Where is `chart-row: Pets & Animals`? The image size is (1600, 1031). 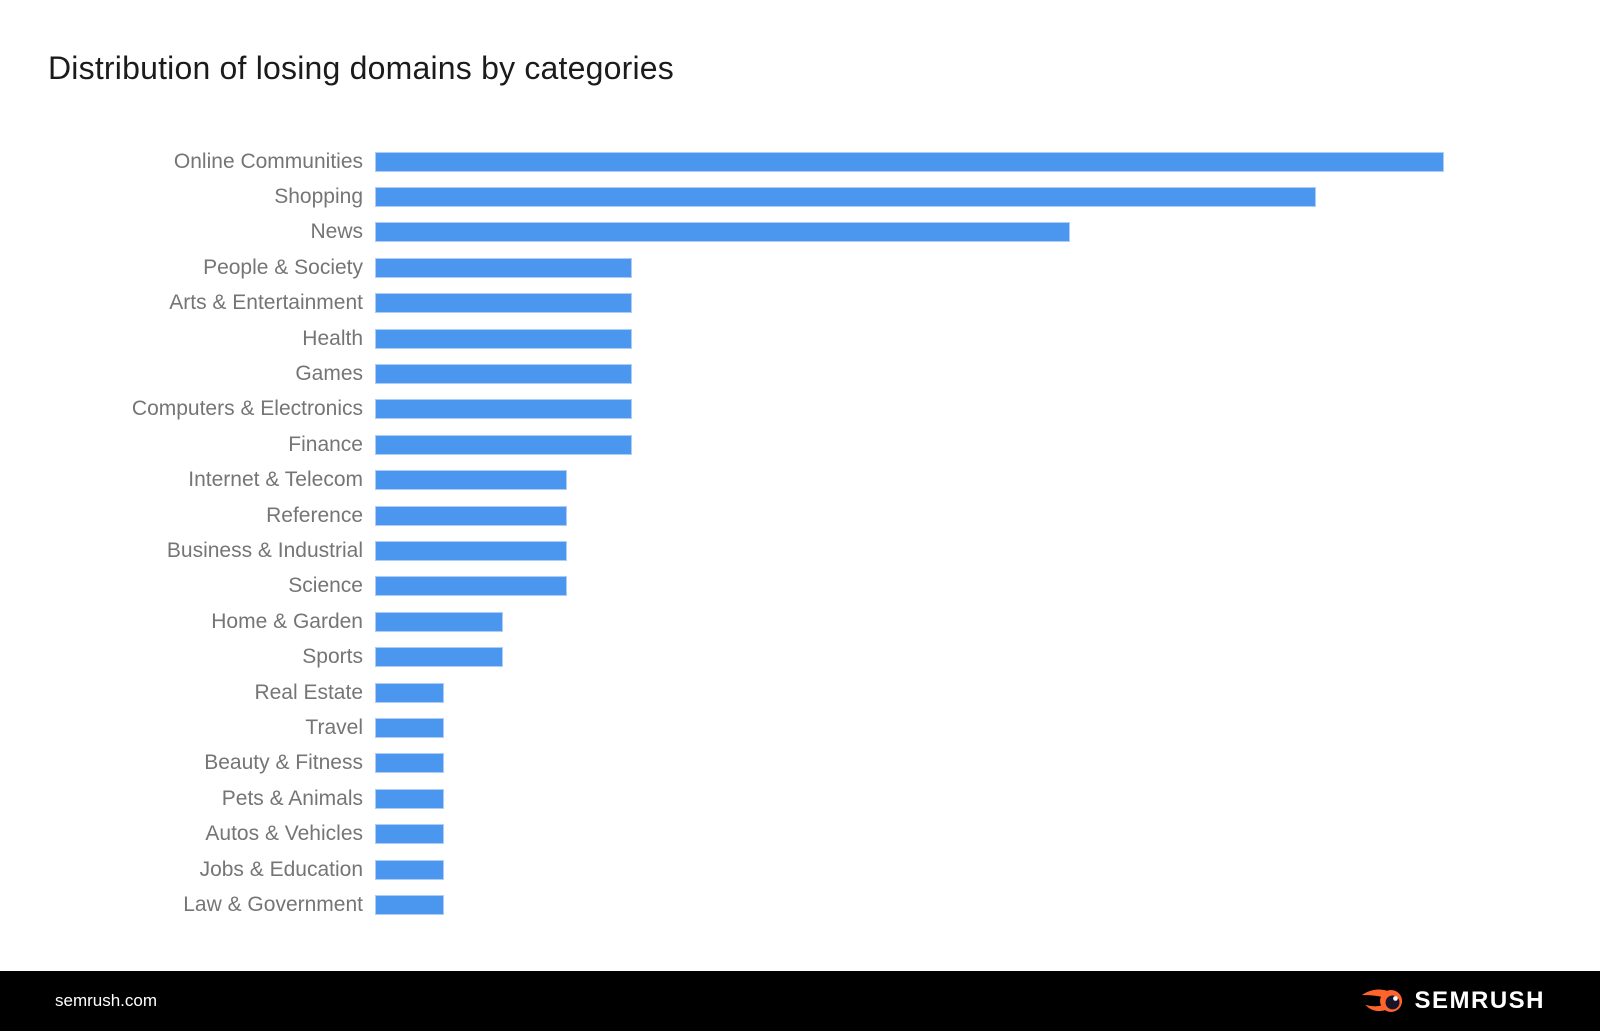 chart-row: Pets & Animals is located at coordinates (800, 798).